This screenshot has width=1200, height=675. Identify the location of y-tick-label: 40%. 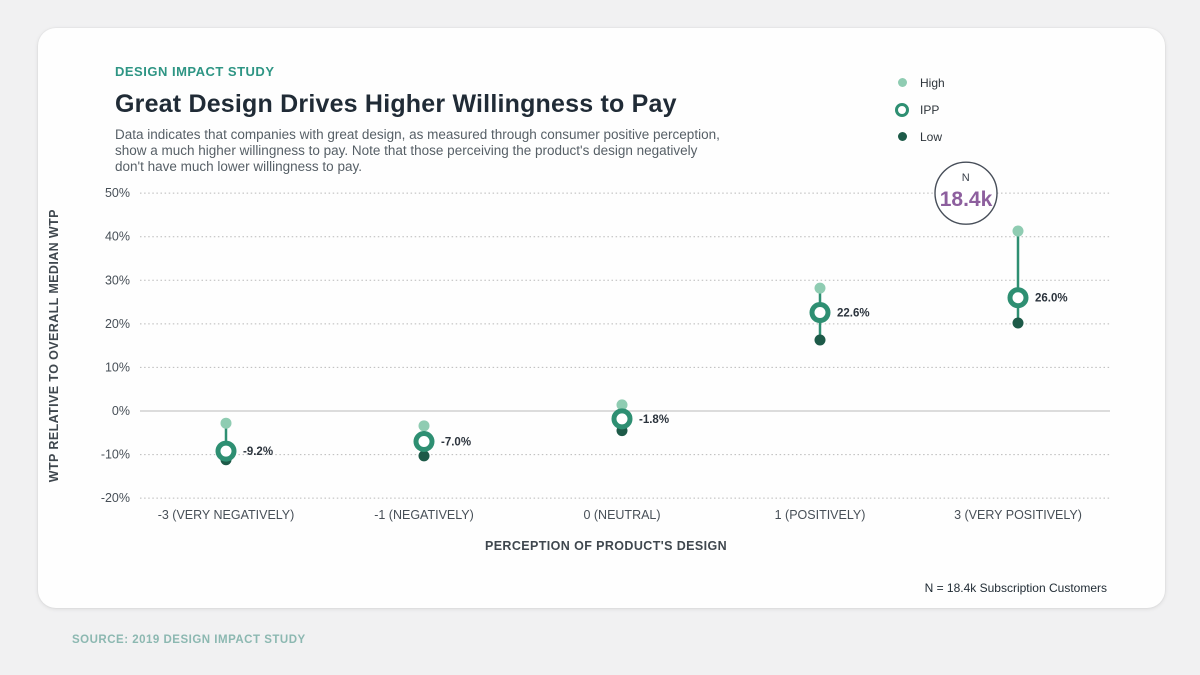
(117, 237).